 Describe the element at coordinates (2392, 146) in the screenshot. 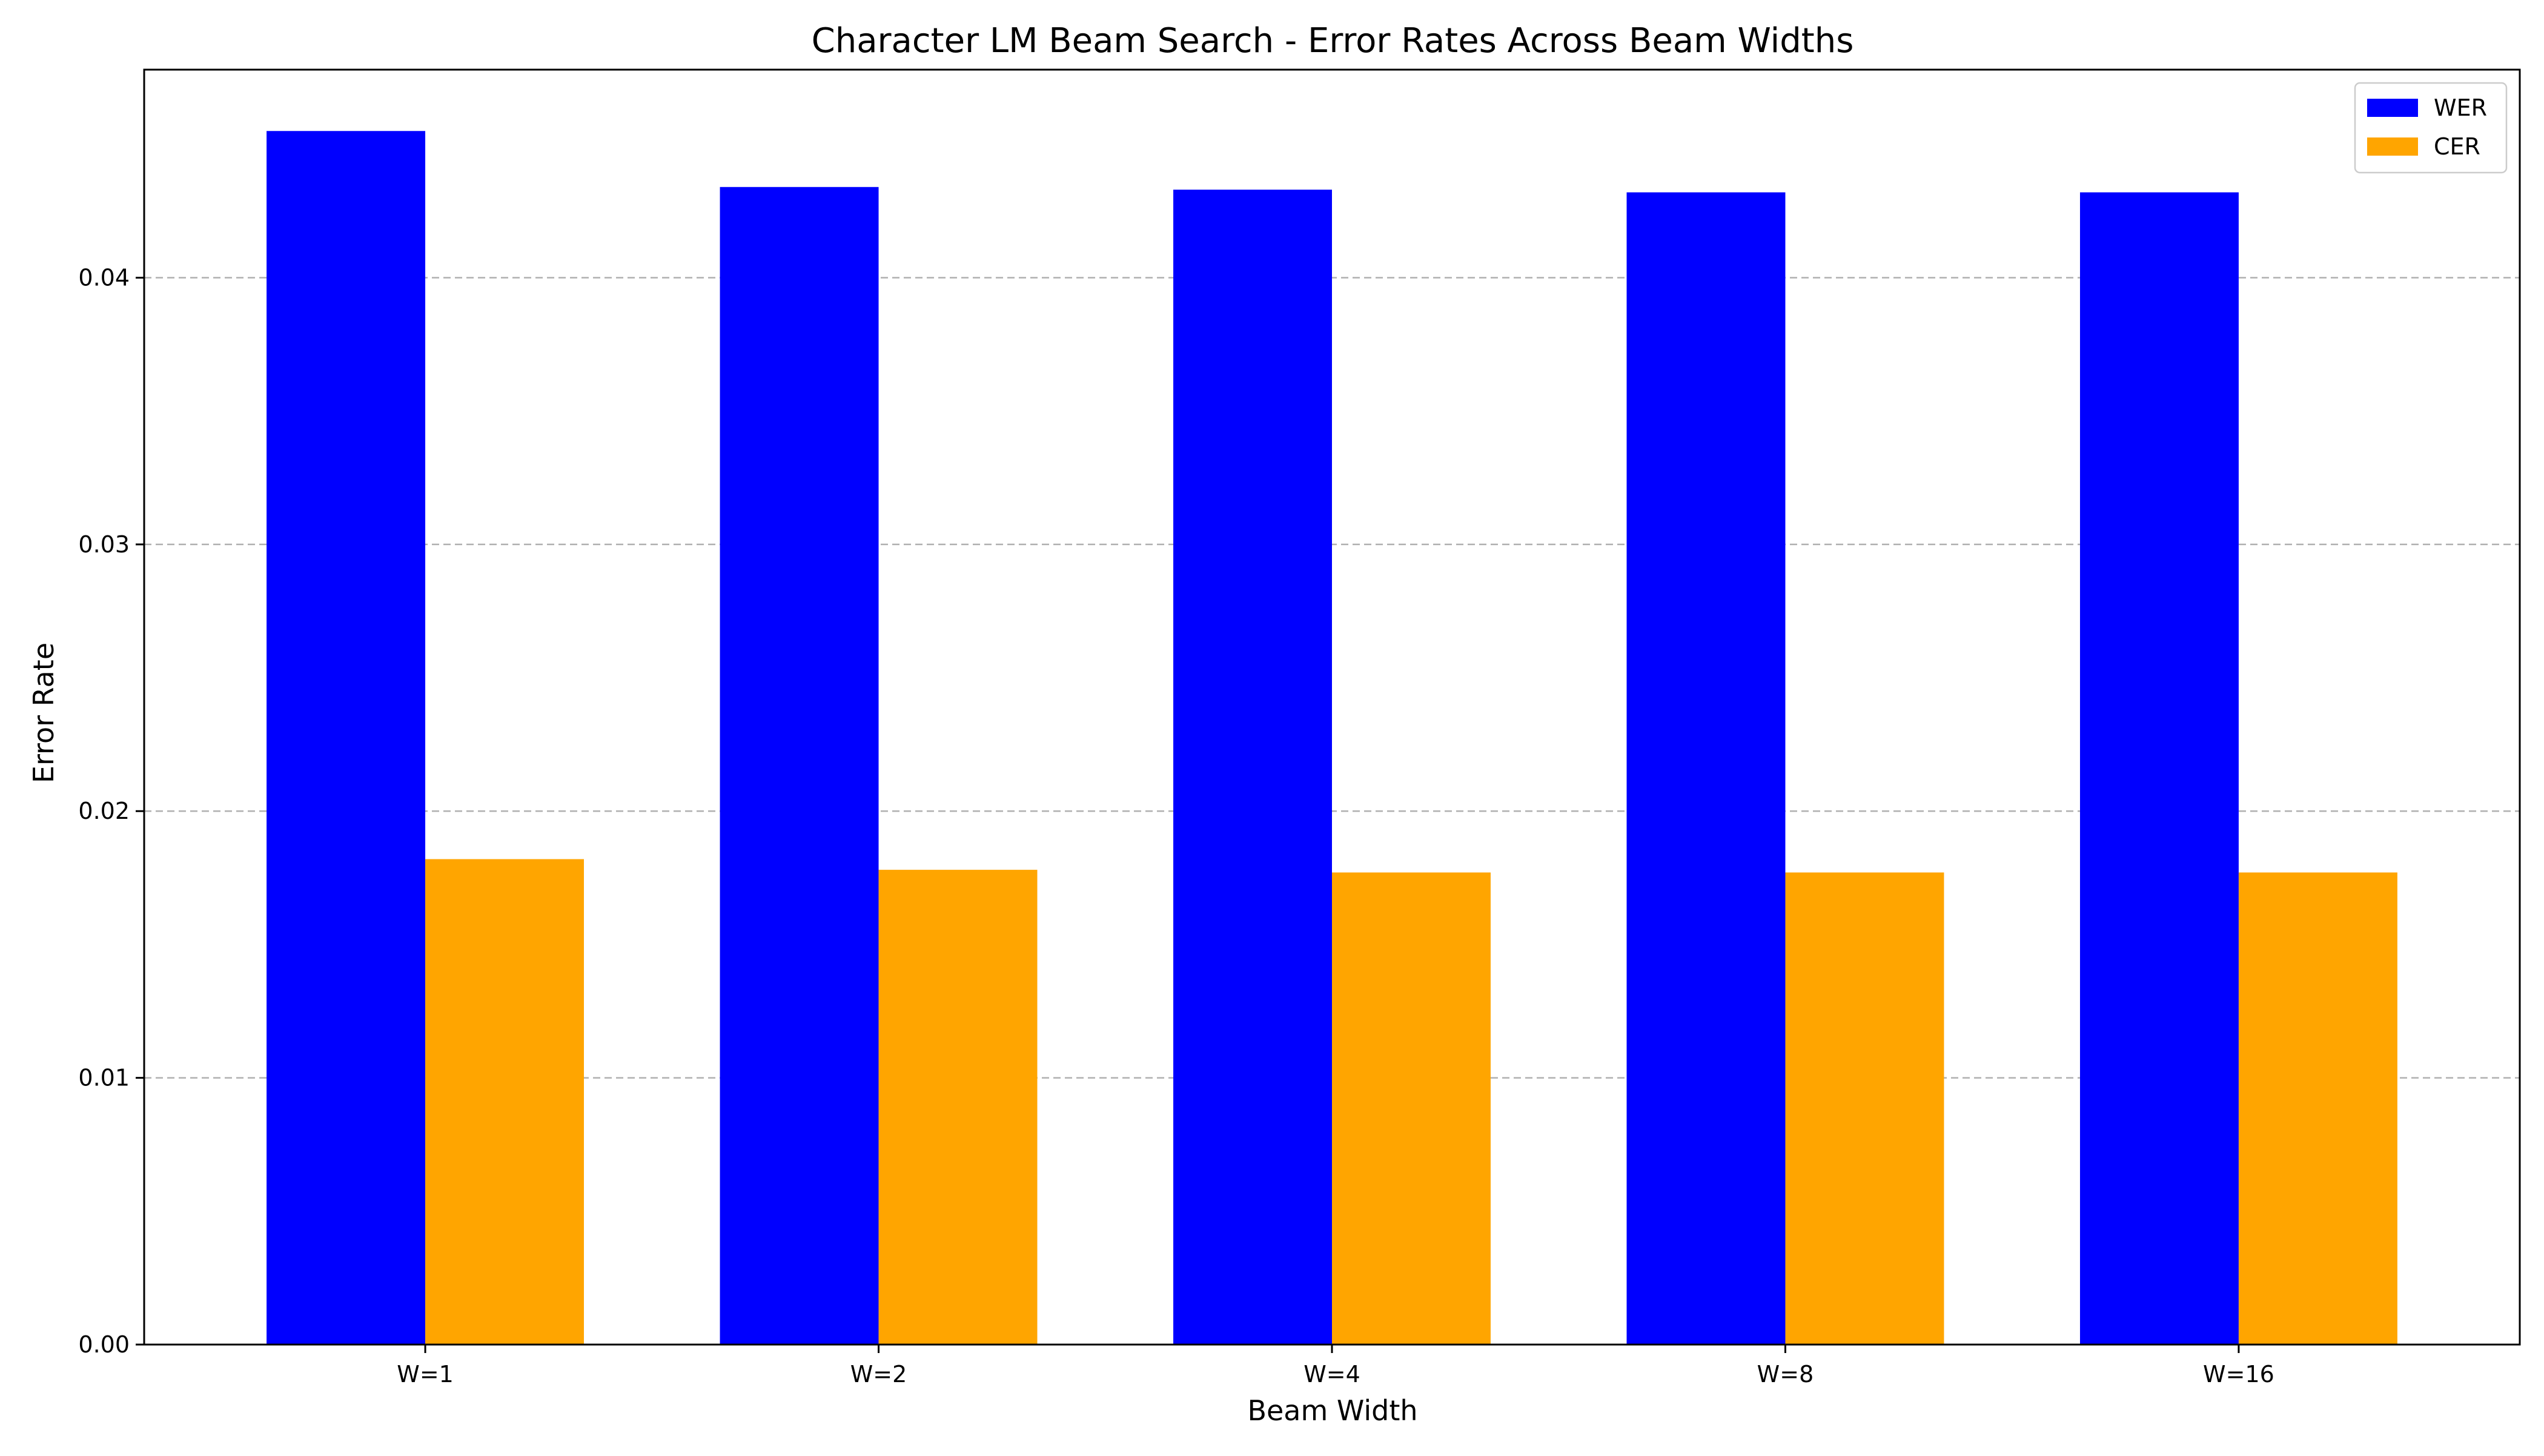

I see `legend-swatch-cer` at that location.